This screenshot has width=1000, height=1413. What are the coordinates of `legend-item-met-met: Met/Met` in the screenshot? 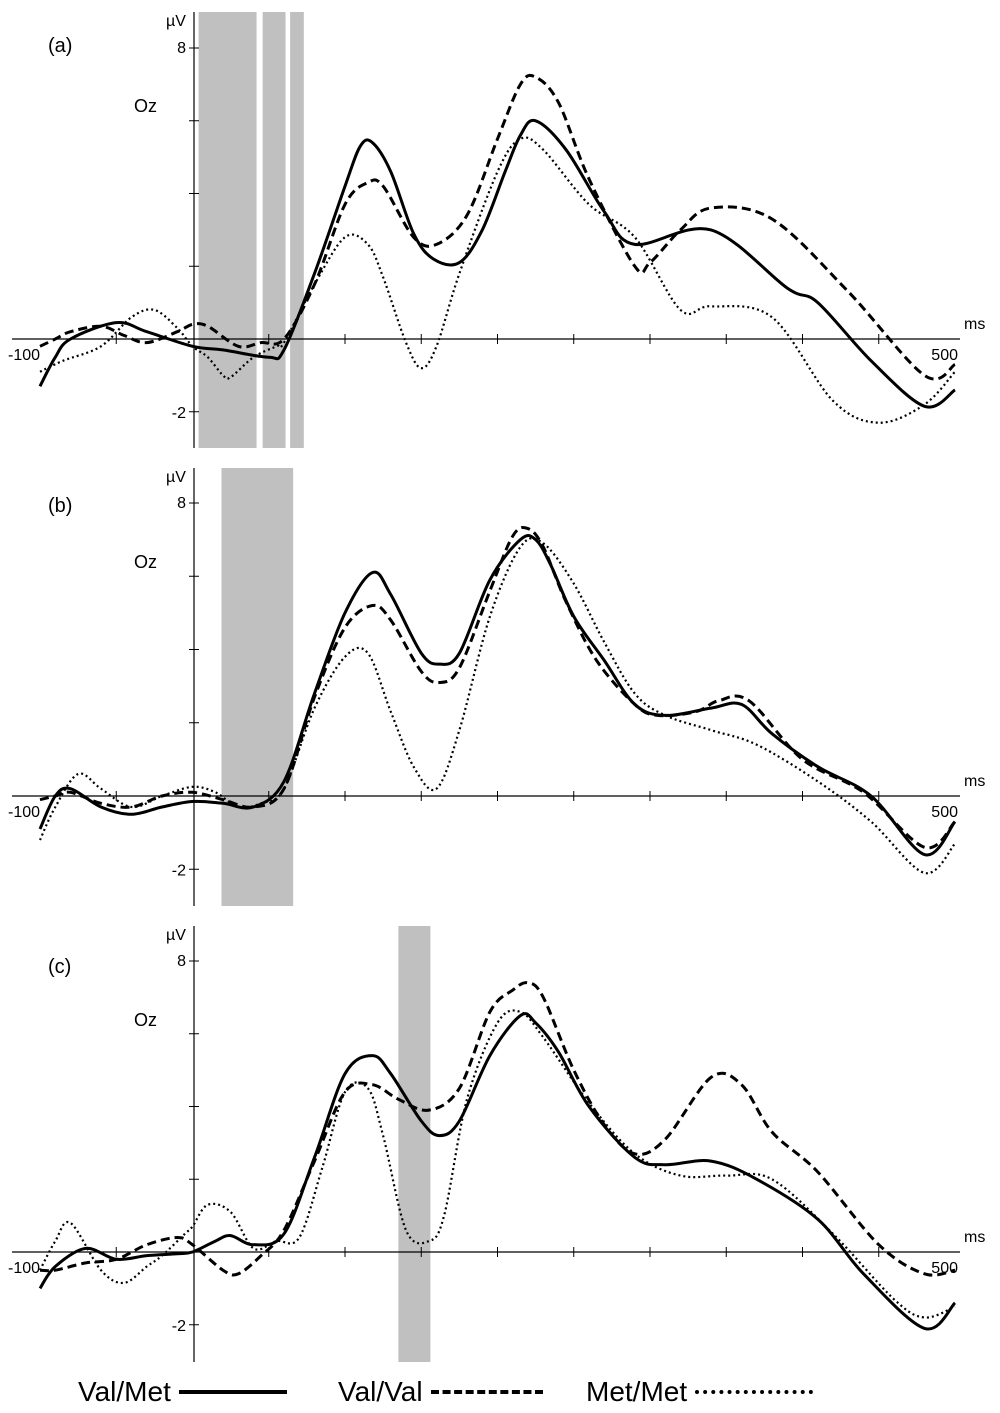 It's located at (700, 1392).